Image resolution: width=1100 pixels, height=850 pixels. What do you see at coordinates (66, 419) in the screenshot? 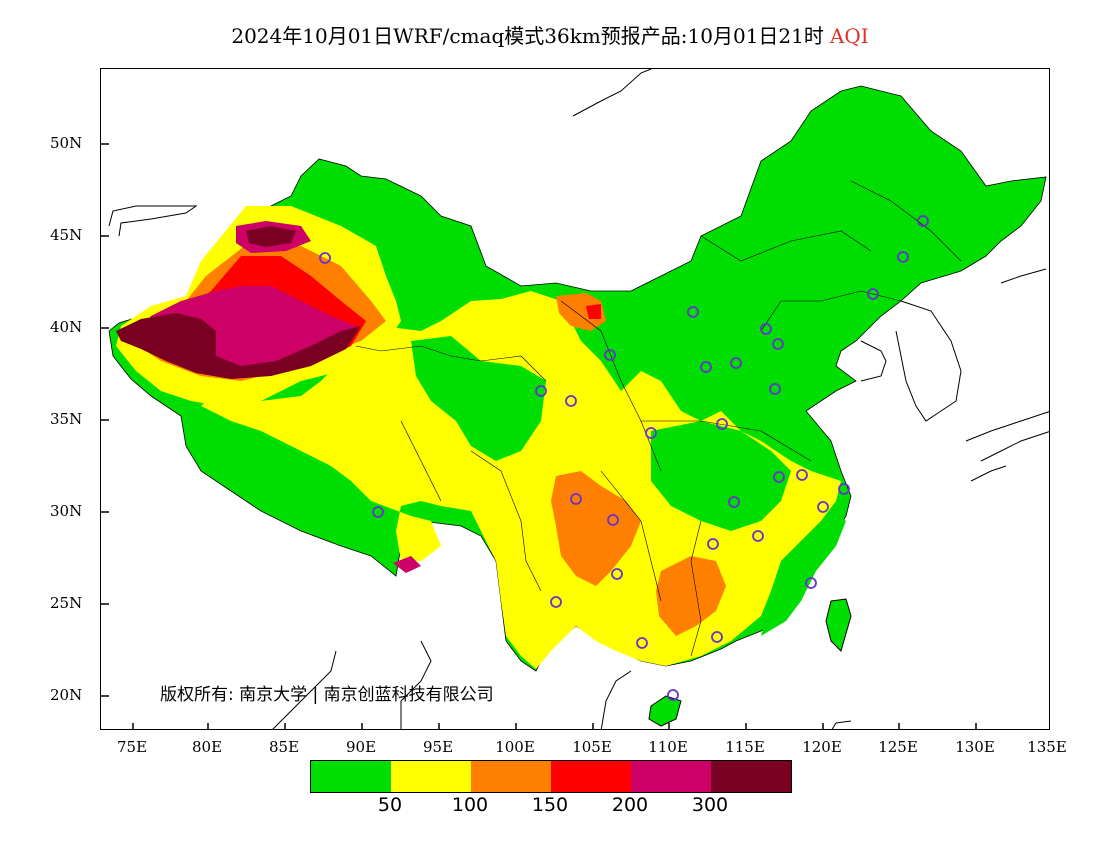
I see `lat-label: 35N` at bounding box center [66, 419].